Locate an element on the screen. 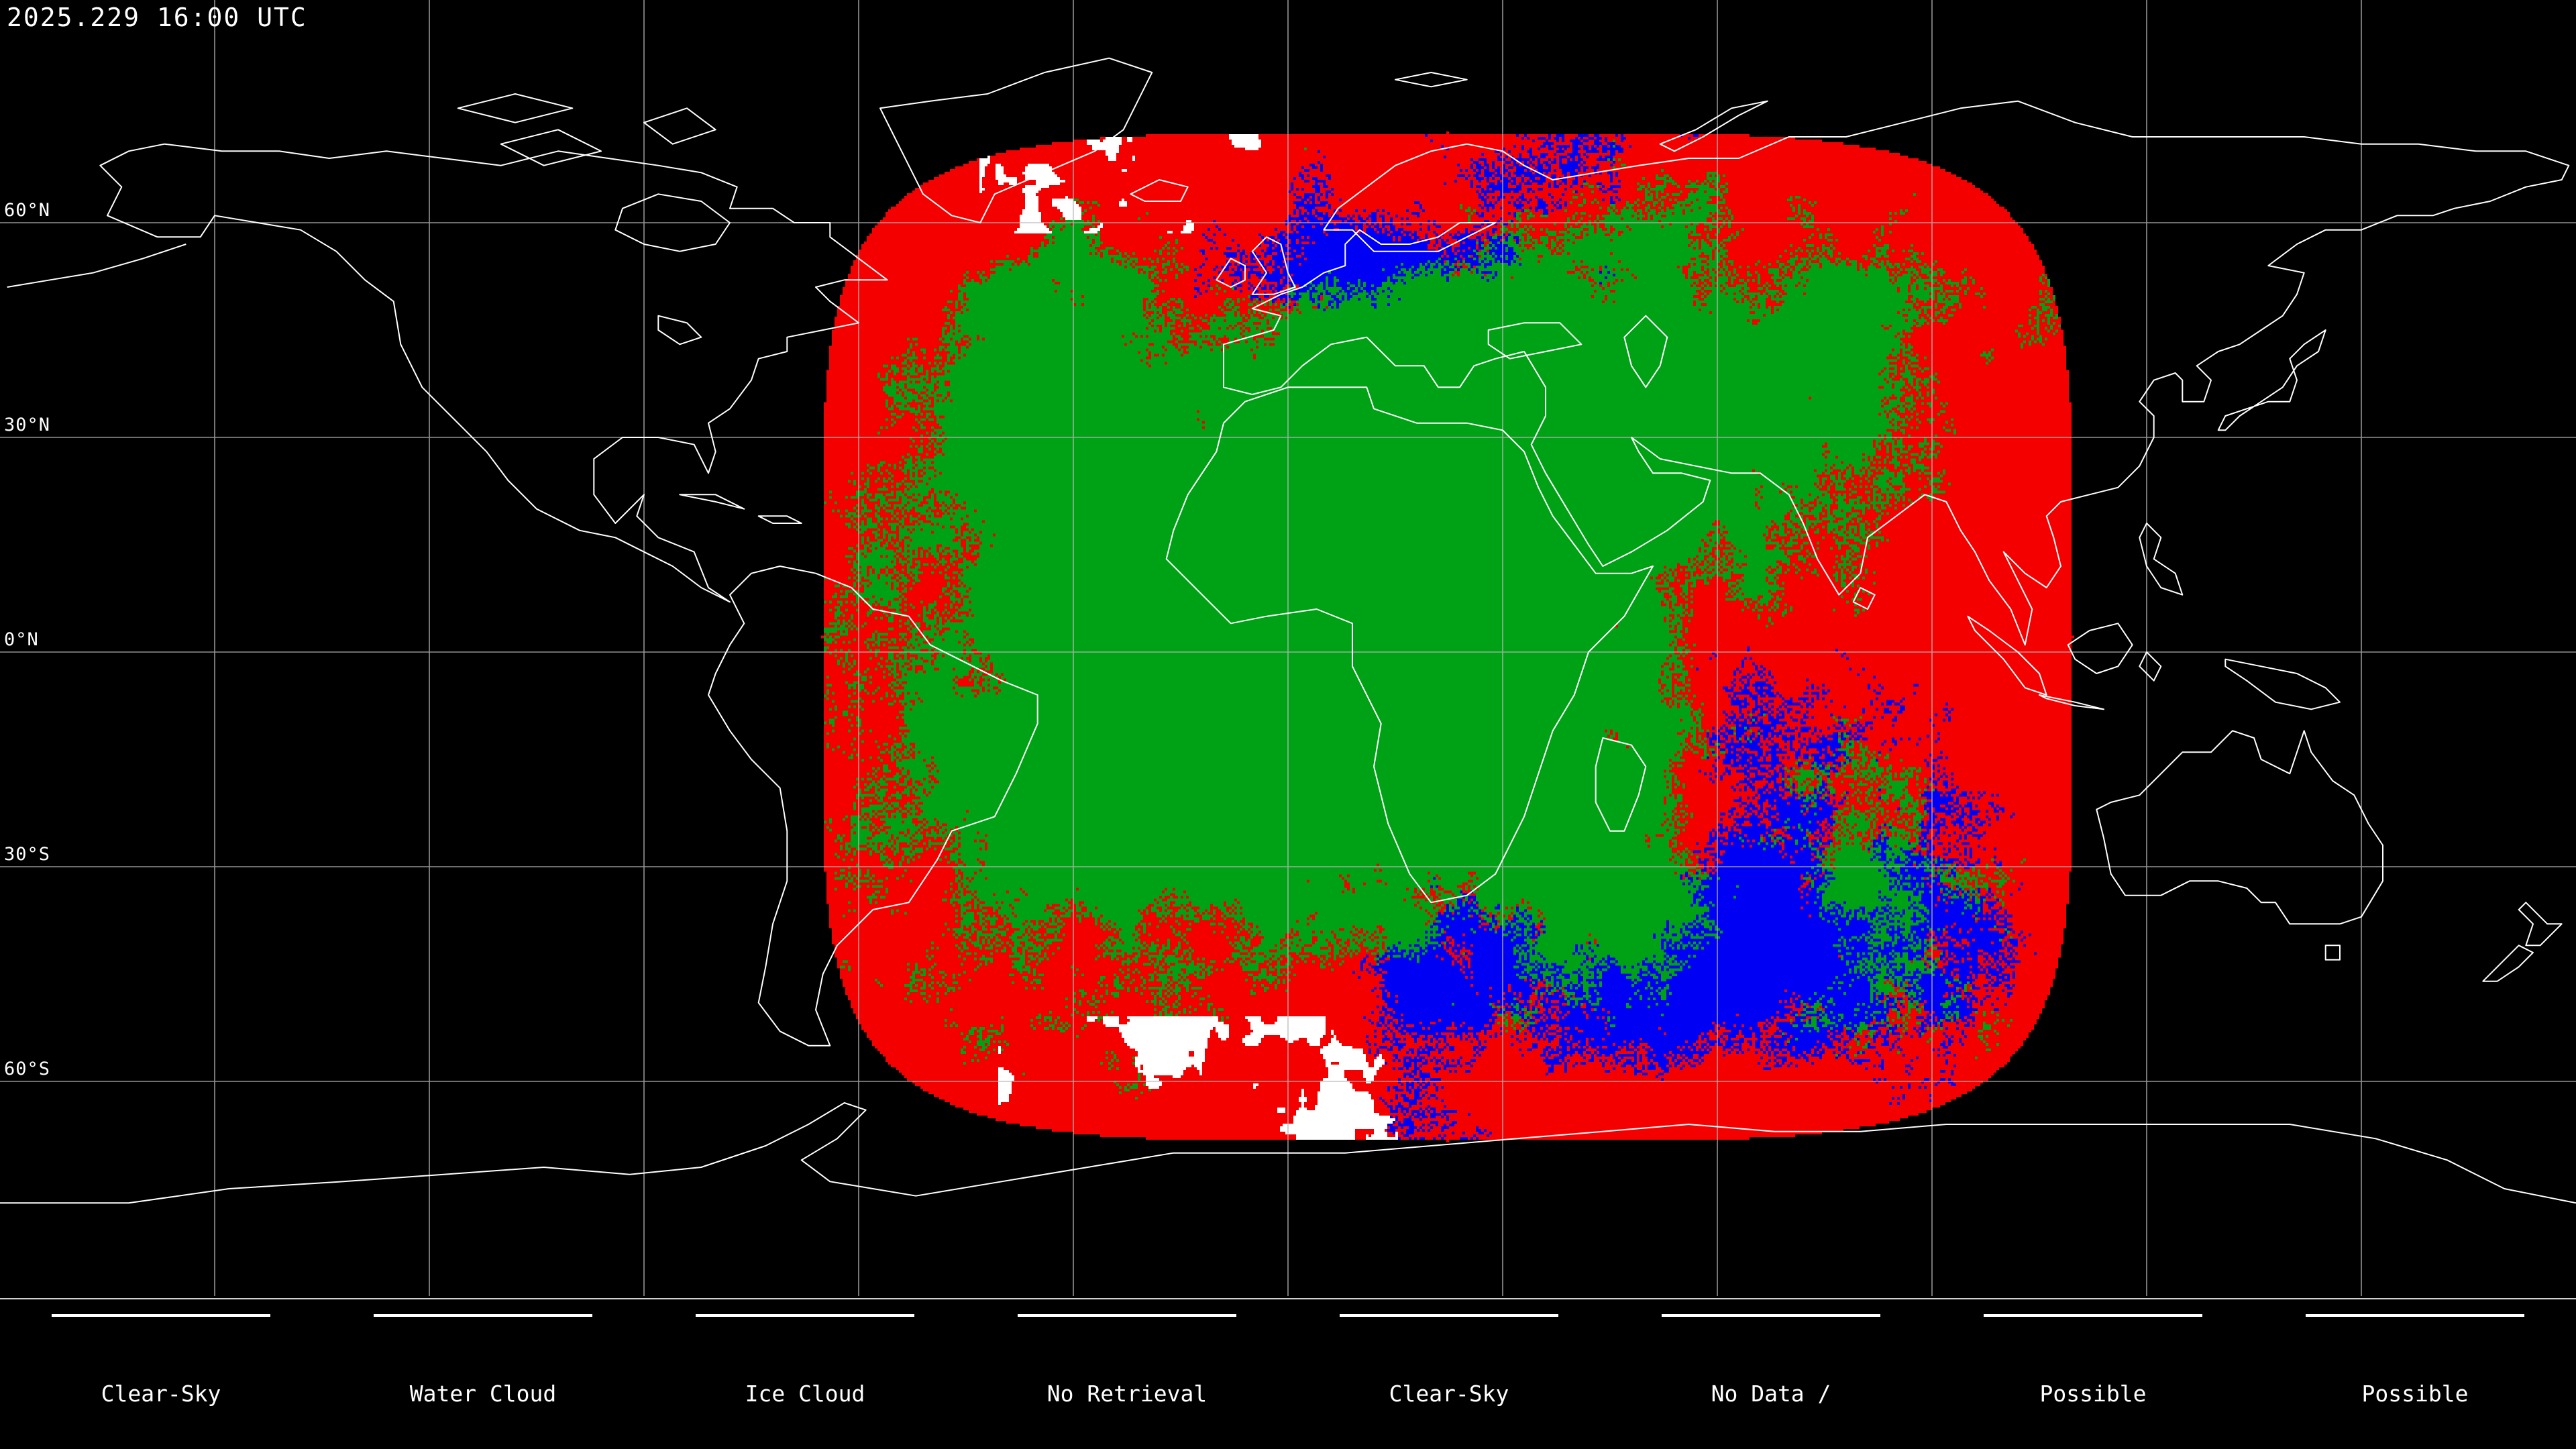  legend-item-ice-cloud: Ice Cloud is located at coordinates (805, 1374).